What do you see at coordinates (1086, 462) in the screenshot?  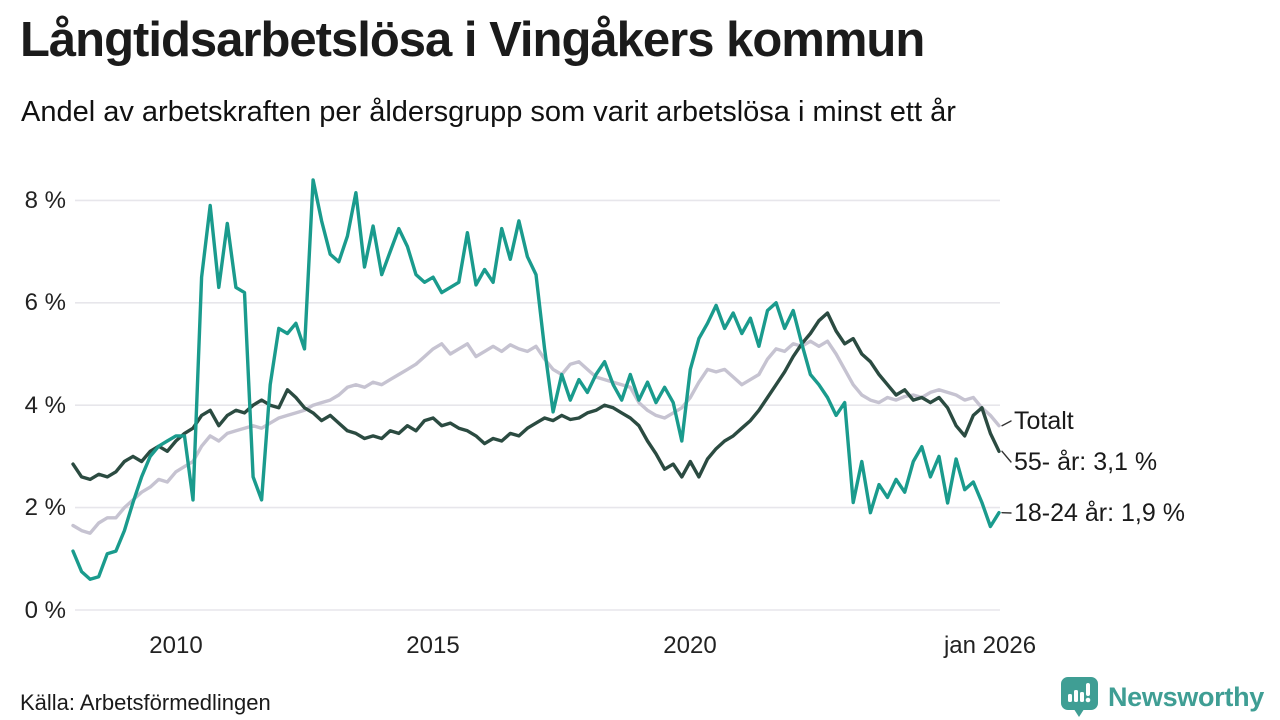 I see `series-label-55-plus: 55- år: 3,1 %` at bounding box center [1086, 462].